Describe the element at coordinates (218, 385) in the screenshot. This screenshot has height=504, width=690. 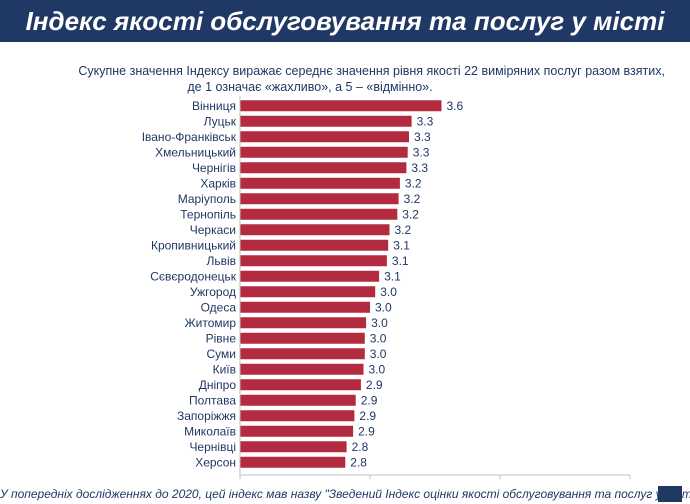
I see `category-label: Дніпро` at that location.